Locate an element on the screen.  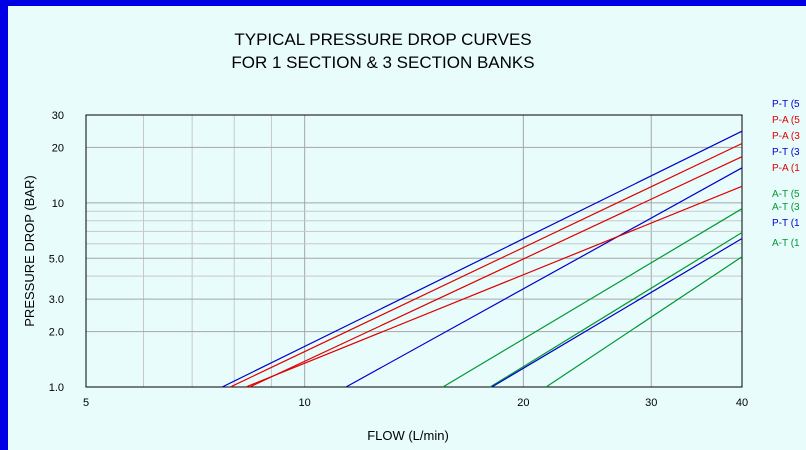
legend-entry: P-T (3 is located at coordinates (786, 152).